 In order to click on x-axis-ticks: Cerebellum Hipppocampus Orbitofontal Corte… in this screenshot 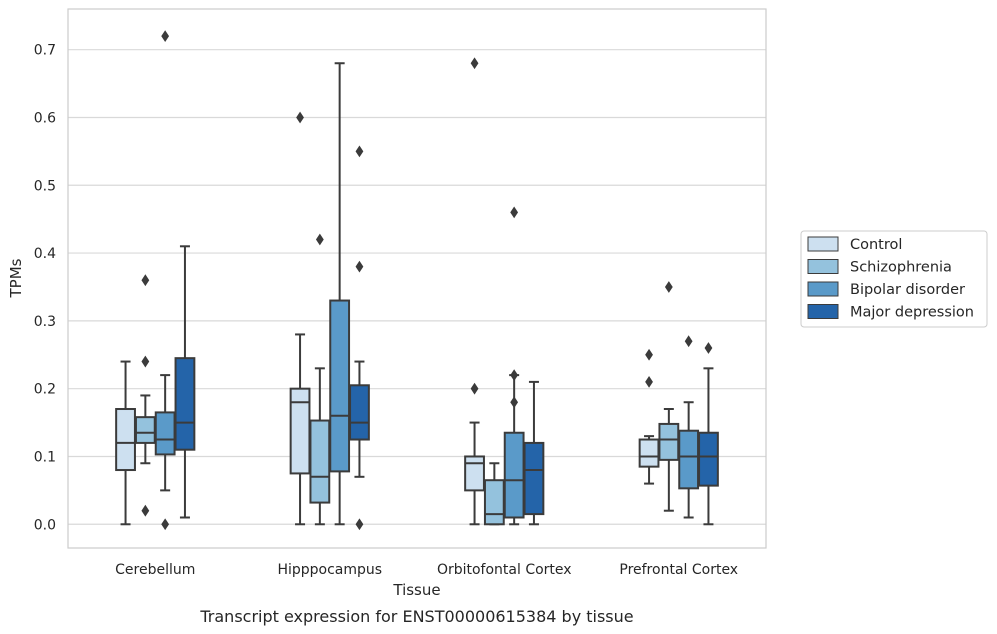, I will do `click(426, 570)`.